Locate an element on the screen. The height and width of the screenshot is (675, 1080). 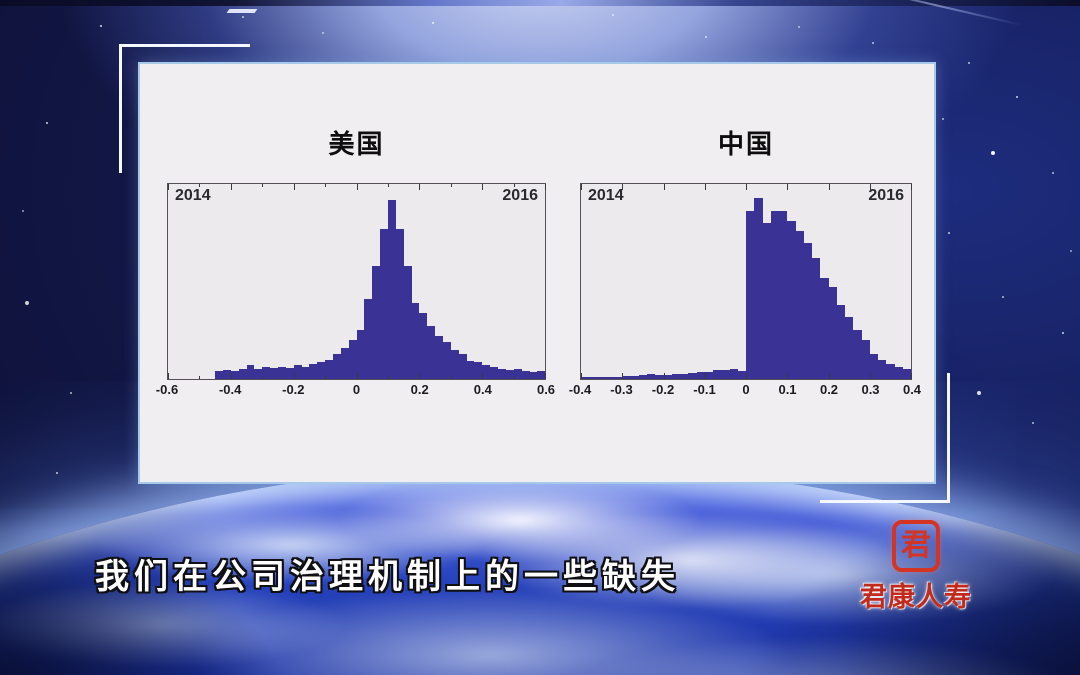
x-tick-label: 0.4 is located at coordinates (912, 389).